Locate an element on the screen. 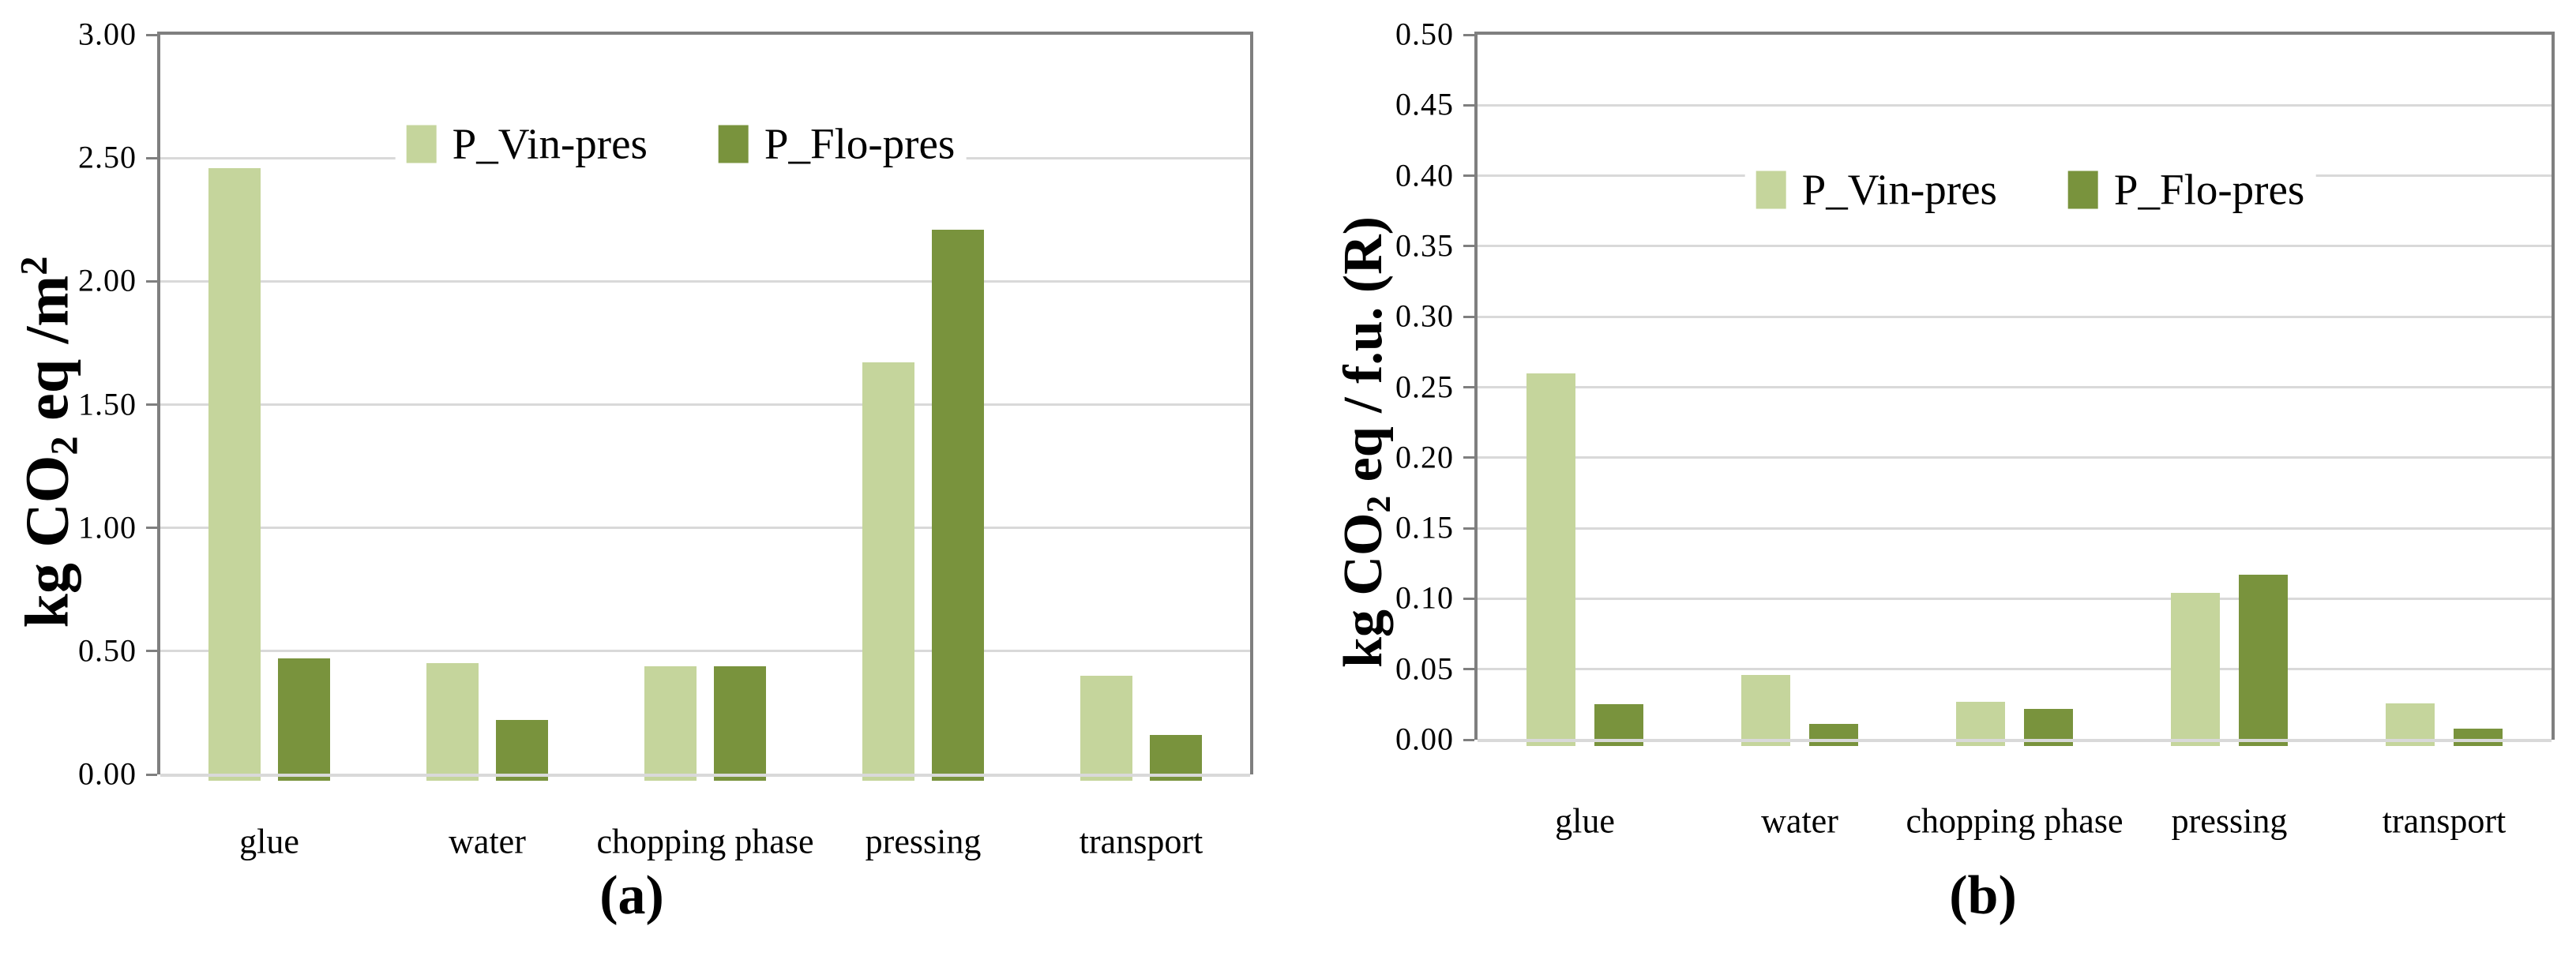  y-tick-label-1.50: 1.50 is located at coordinates (107, 404).